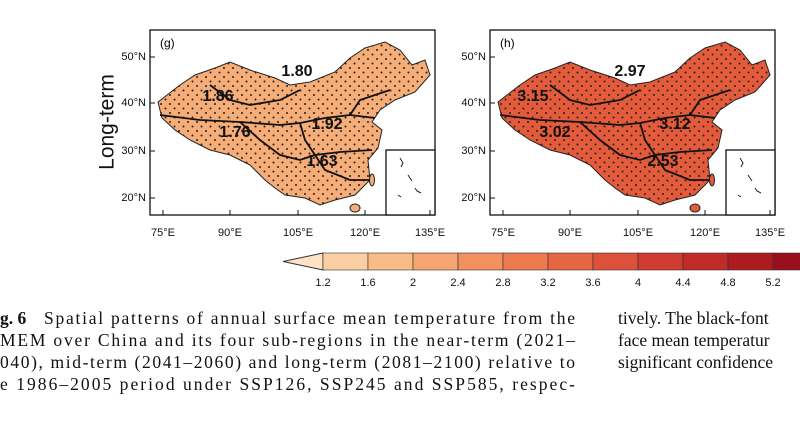  Describe the element at coordinates (592, 283) in the screenshot. I see `colorbar-label: 3.6` at that location.